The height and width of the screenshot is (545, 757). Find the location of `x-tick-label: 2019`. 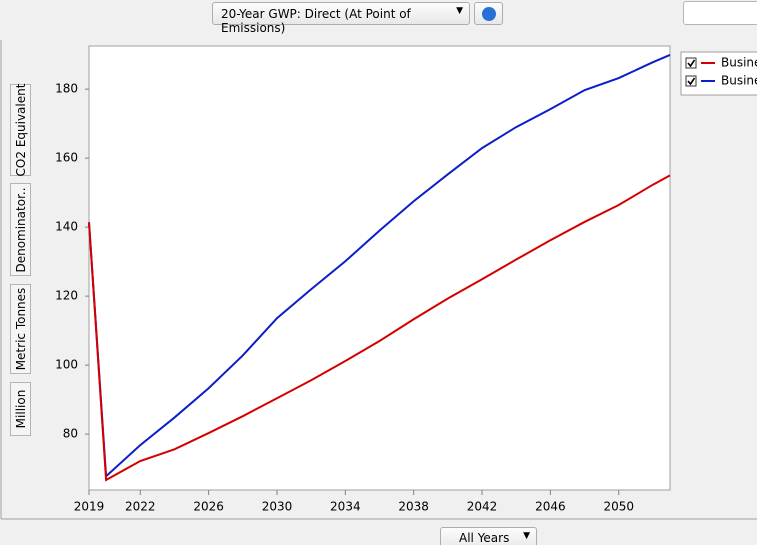

x-tick-label: 2019 is located at coordinates (89, 507).